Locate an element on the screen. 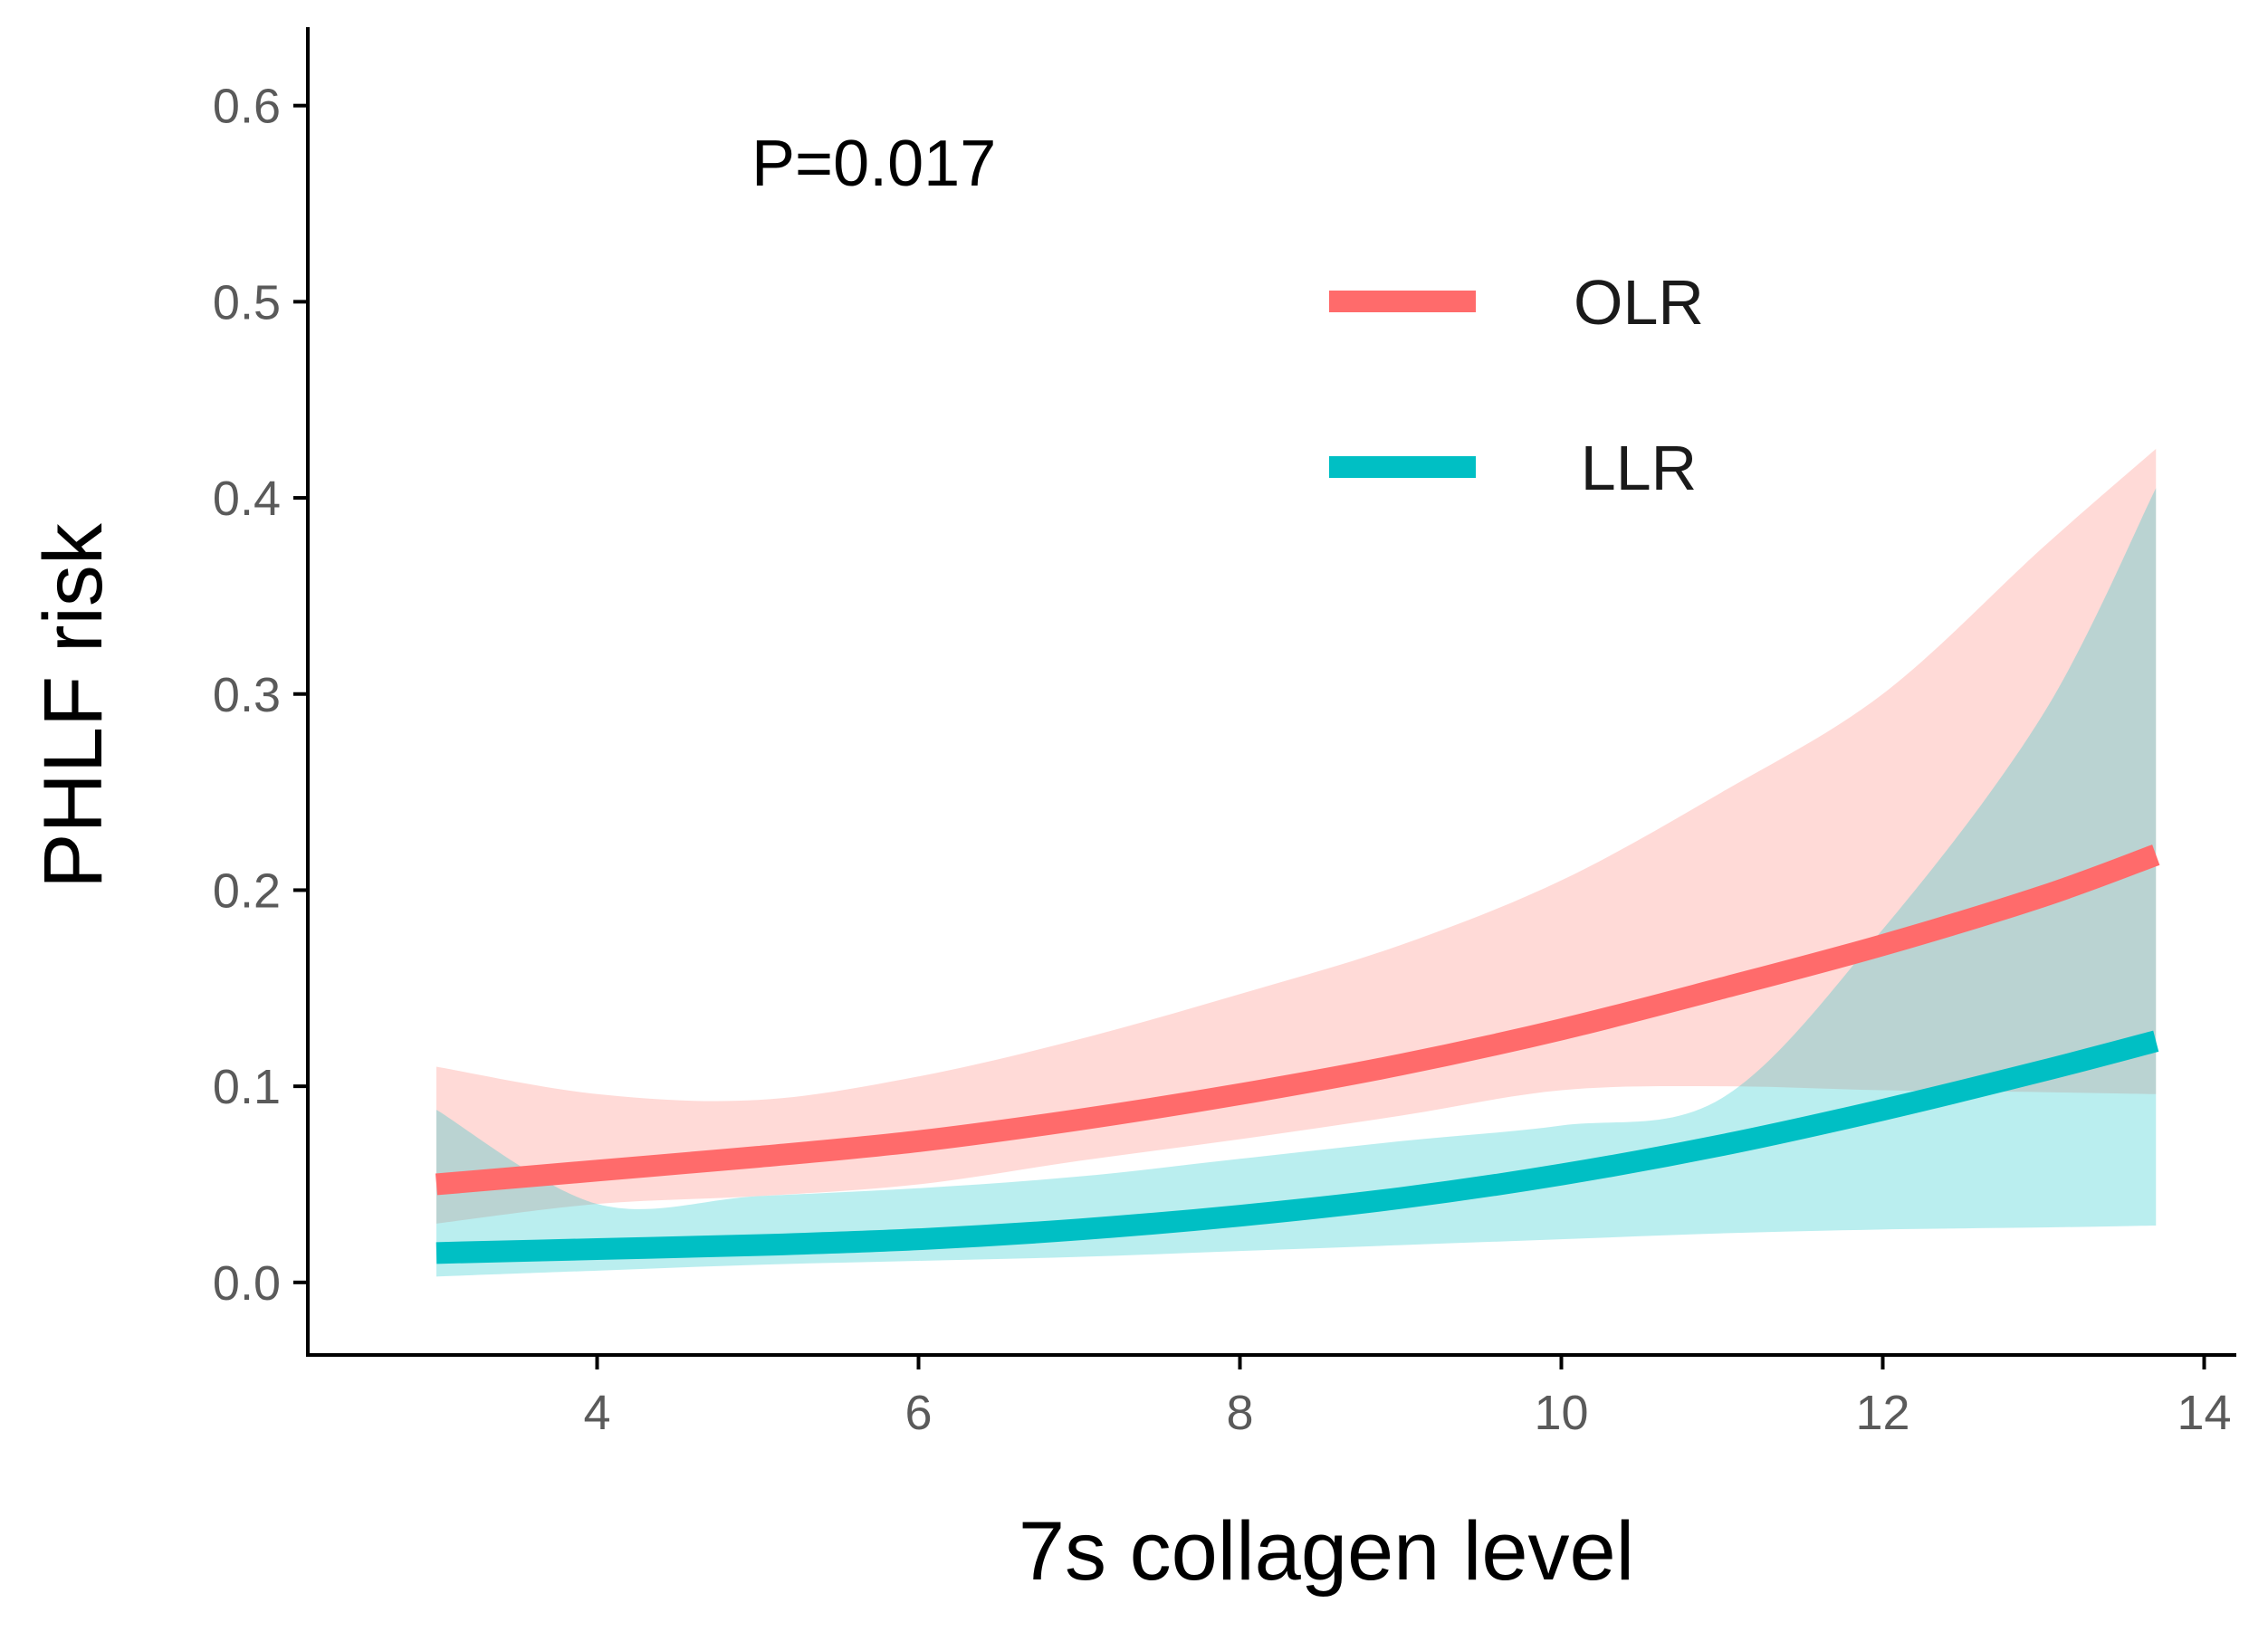 The image size is (2268, 1641). y-axis-title: PHLF risk is located at coordinates (73, 706).